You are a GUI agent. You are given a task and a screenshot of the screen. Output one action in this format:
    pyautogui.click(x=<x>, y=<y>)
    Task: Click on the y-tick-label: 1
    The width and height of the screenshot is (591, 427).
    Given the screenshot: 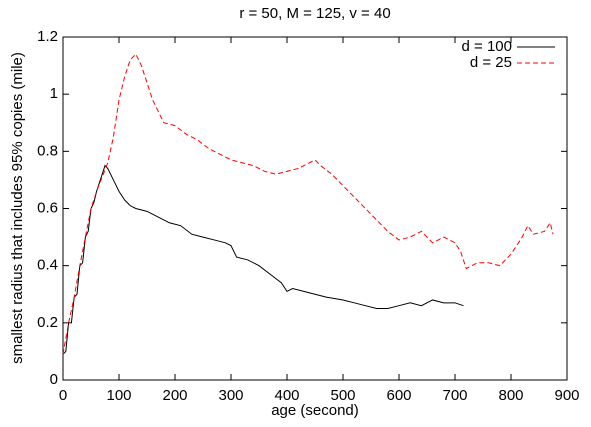 What is the action you would take?
    pyautogui.click(x=54, y=93)
    